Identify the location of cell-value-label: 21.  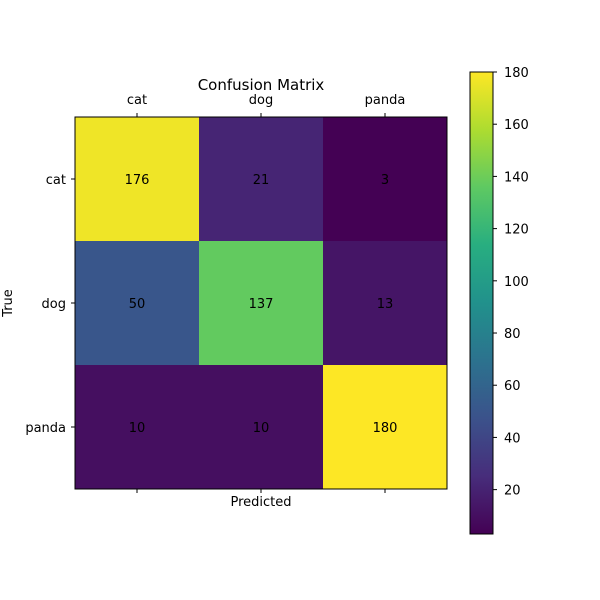
(261, 180).